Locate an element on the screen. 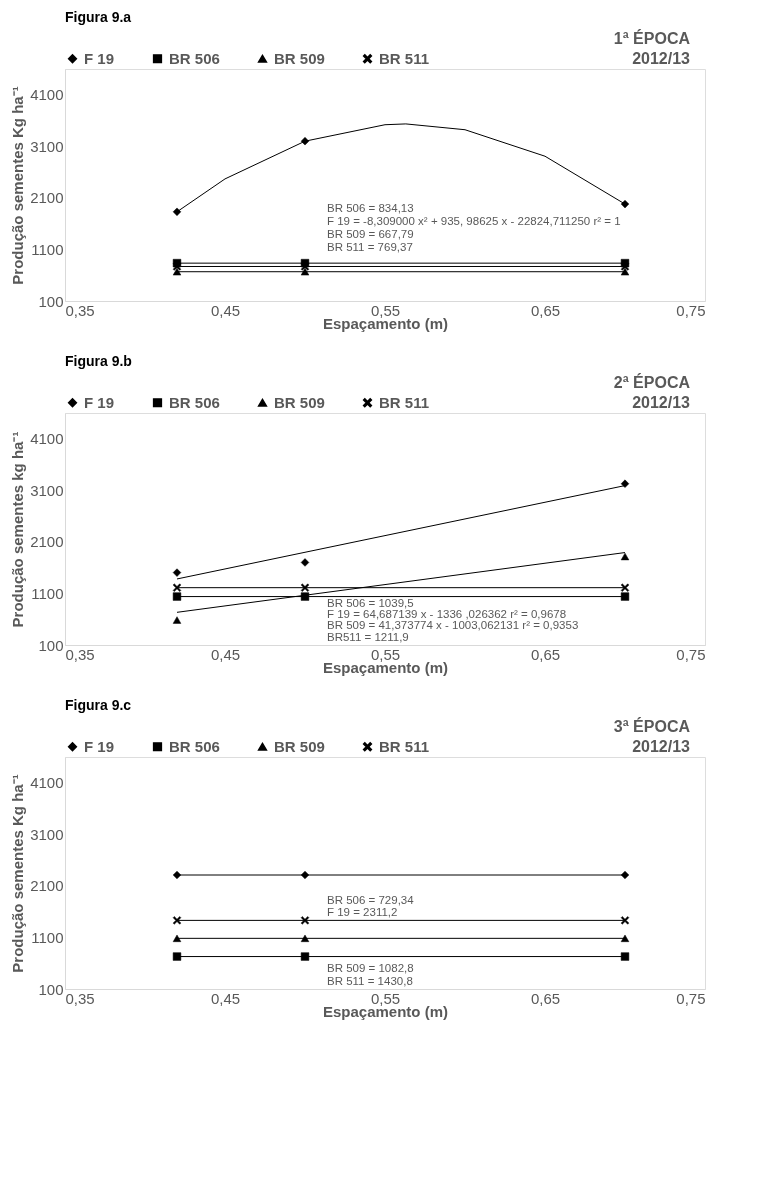 This screenshot has width=771, height=1187. annotation: F 19 = 64,687139 x - 1336 ,026362 r² = 0,9678 is located at coordinates (447, 614).